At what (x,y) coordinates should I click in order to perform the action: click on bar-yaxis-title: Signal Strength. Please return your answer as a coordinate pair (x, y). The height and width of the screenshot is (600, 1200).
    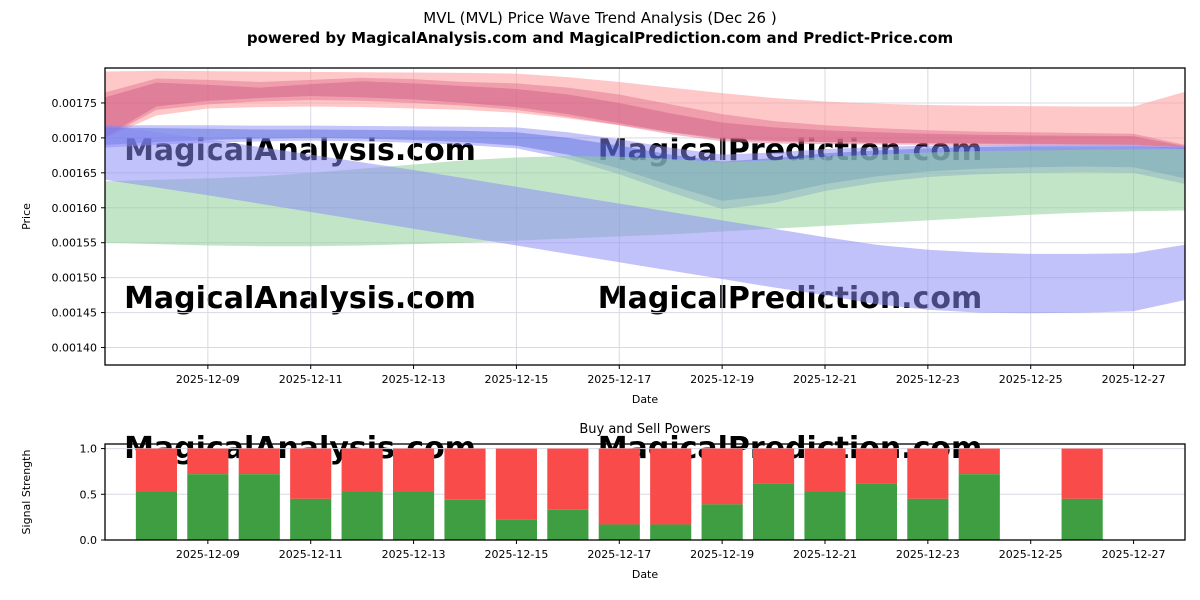
    Looking at the image, I should click on (26, 492).